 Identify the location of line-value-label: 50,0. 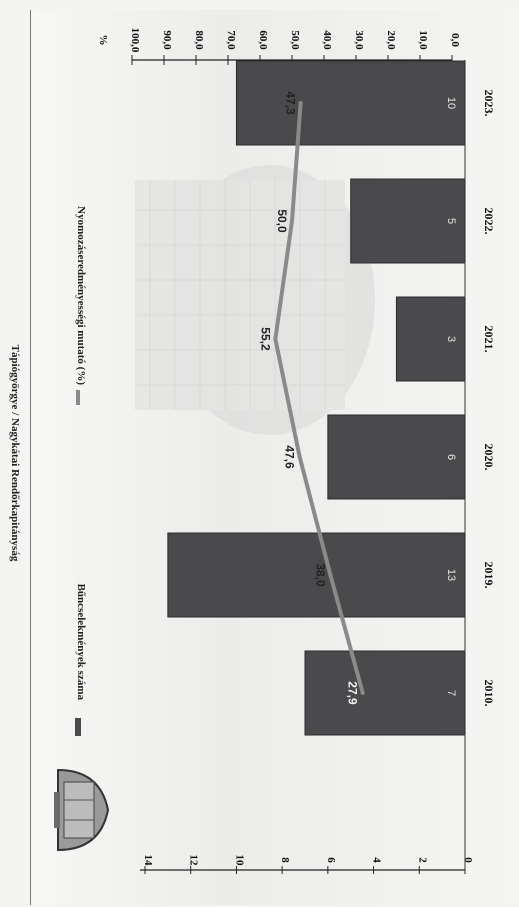
(282, 221).